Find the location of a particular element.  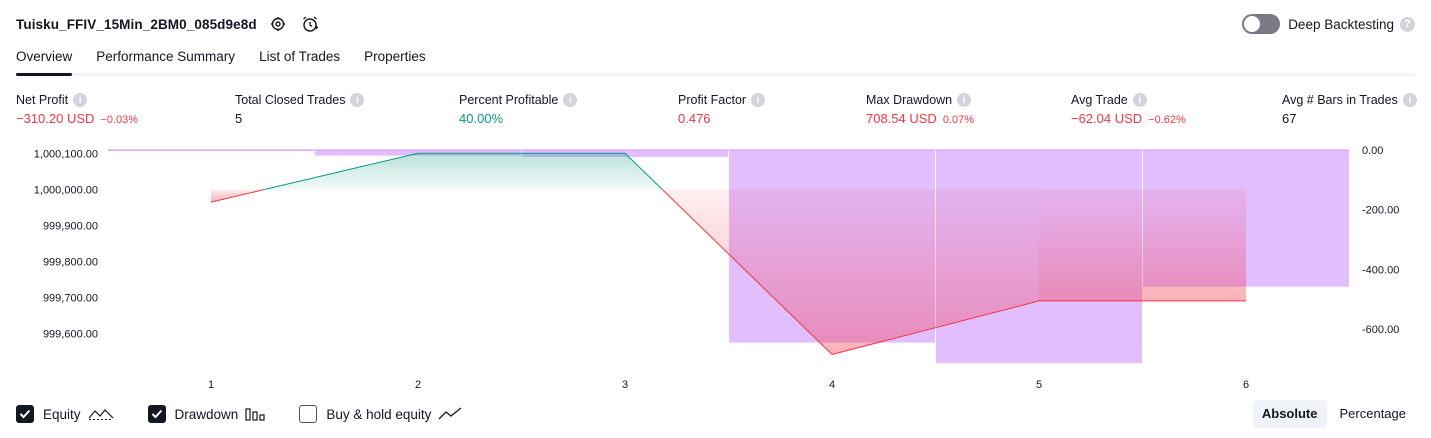

metric-total-closed-trades: Total Closed Trades i 5 is located at coordinates (300, 109).